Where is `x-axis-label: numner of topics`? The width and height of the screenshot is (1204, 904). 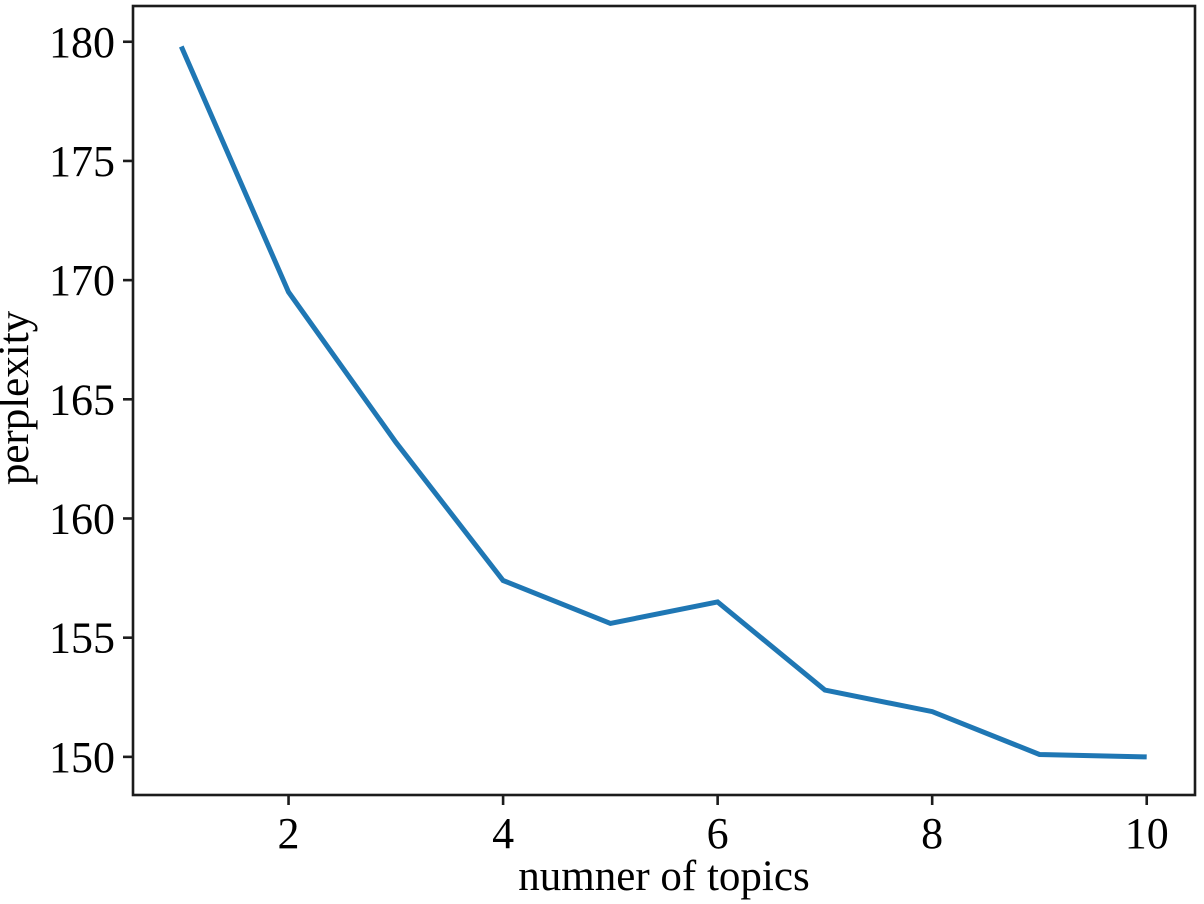 x-axis-label: numner of topics is located at coordinates (663, 876).